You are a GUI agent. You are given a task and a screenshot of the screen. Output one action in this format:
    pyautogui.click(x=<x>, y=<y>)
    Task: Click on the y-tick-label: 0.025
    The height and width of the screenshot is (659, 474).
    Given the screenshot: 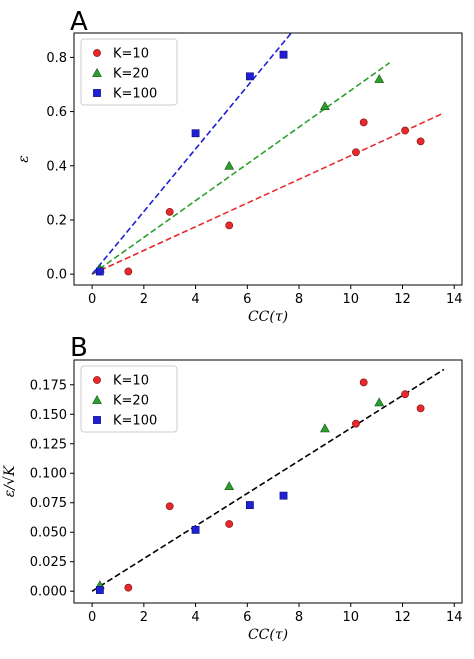 What is the action you would take?
    pyautogui.click(x=48, y=562)
    